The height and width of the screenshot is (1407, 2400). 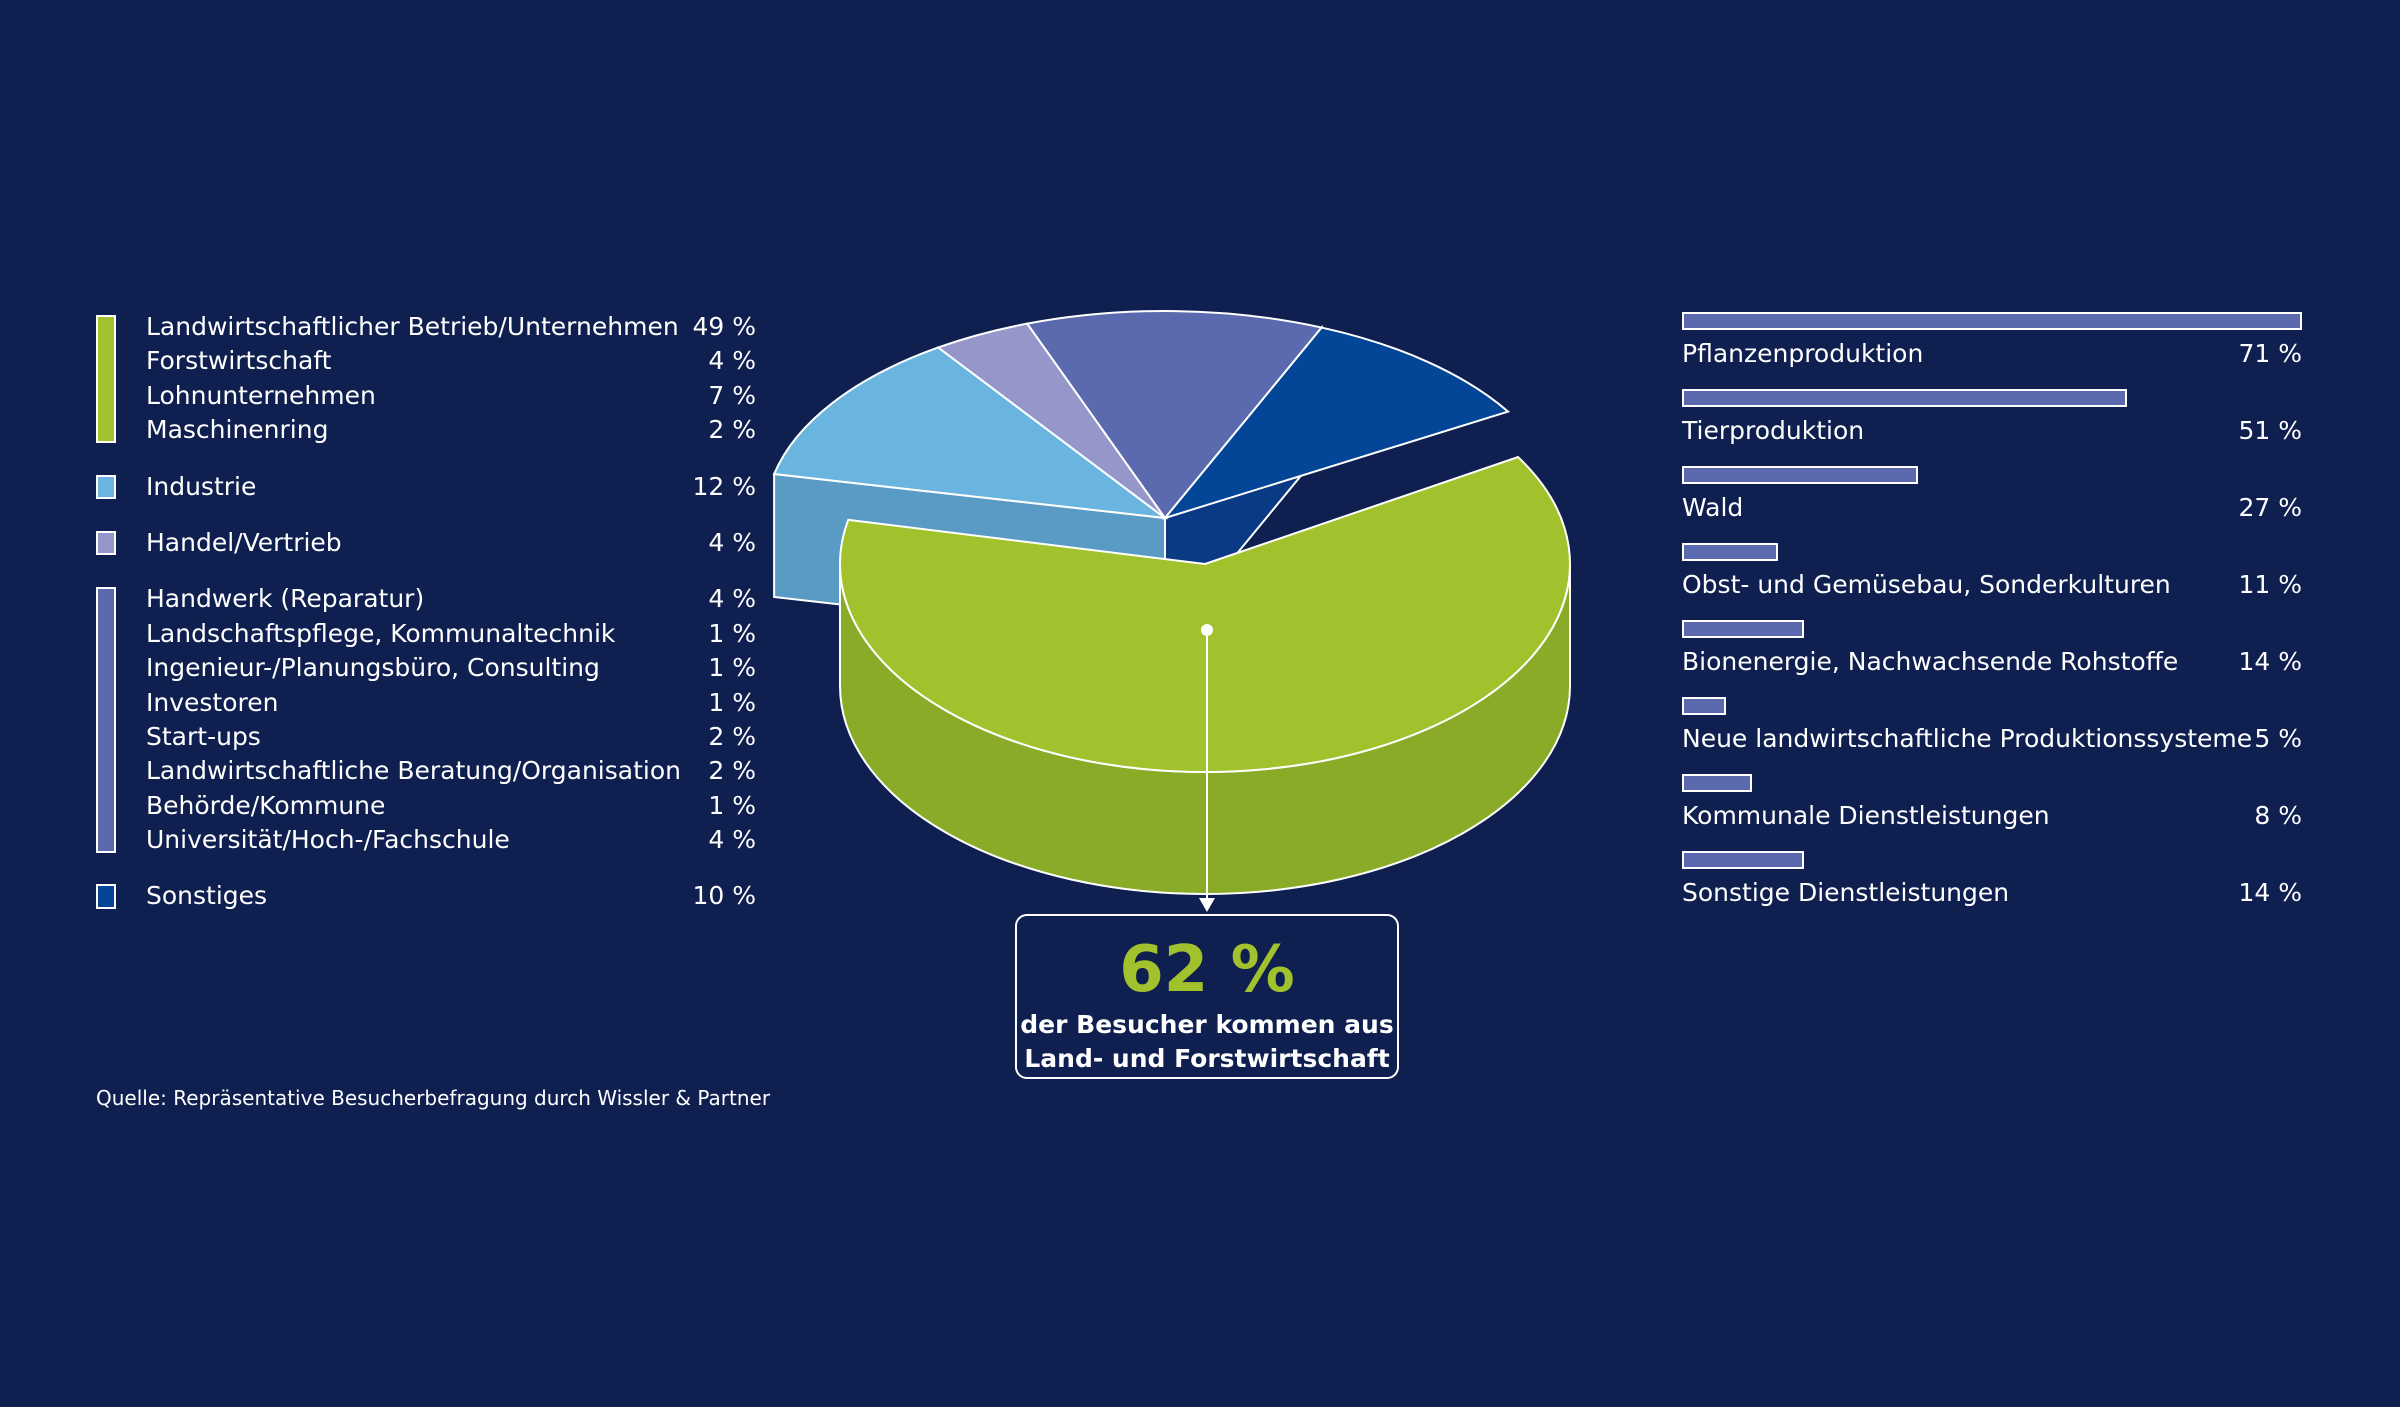 What do you see at coordinates (1207, 1058) in the screenshot?
I see `callout-line-2: Land- und Forstwirtschaft` at bounding box center [1207, 1058].